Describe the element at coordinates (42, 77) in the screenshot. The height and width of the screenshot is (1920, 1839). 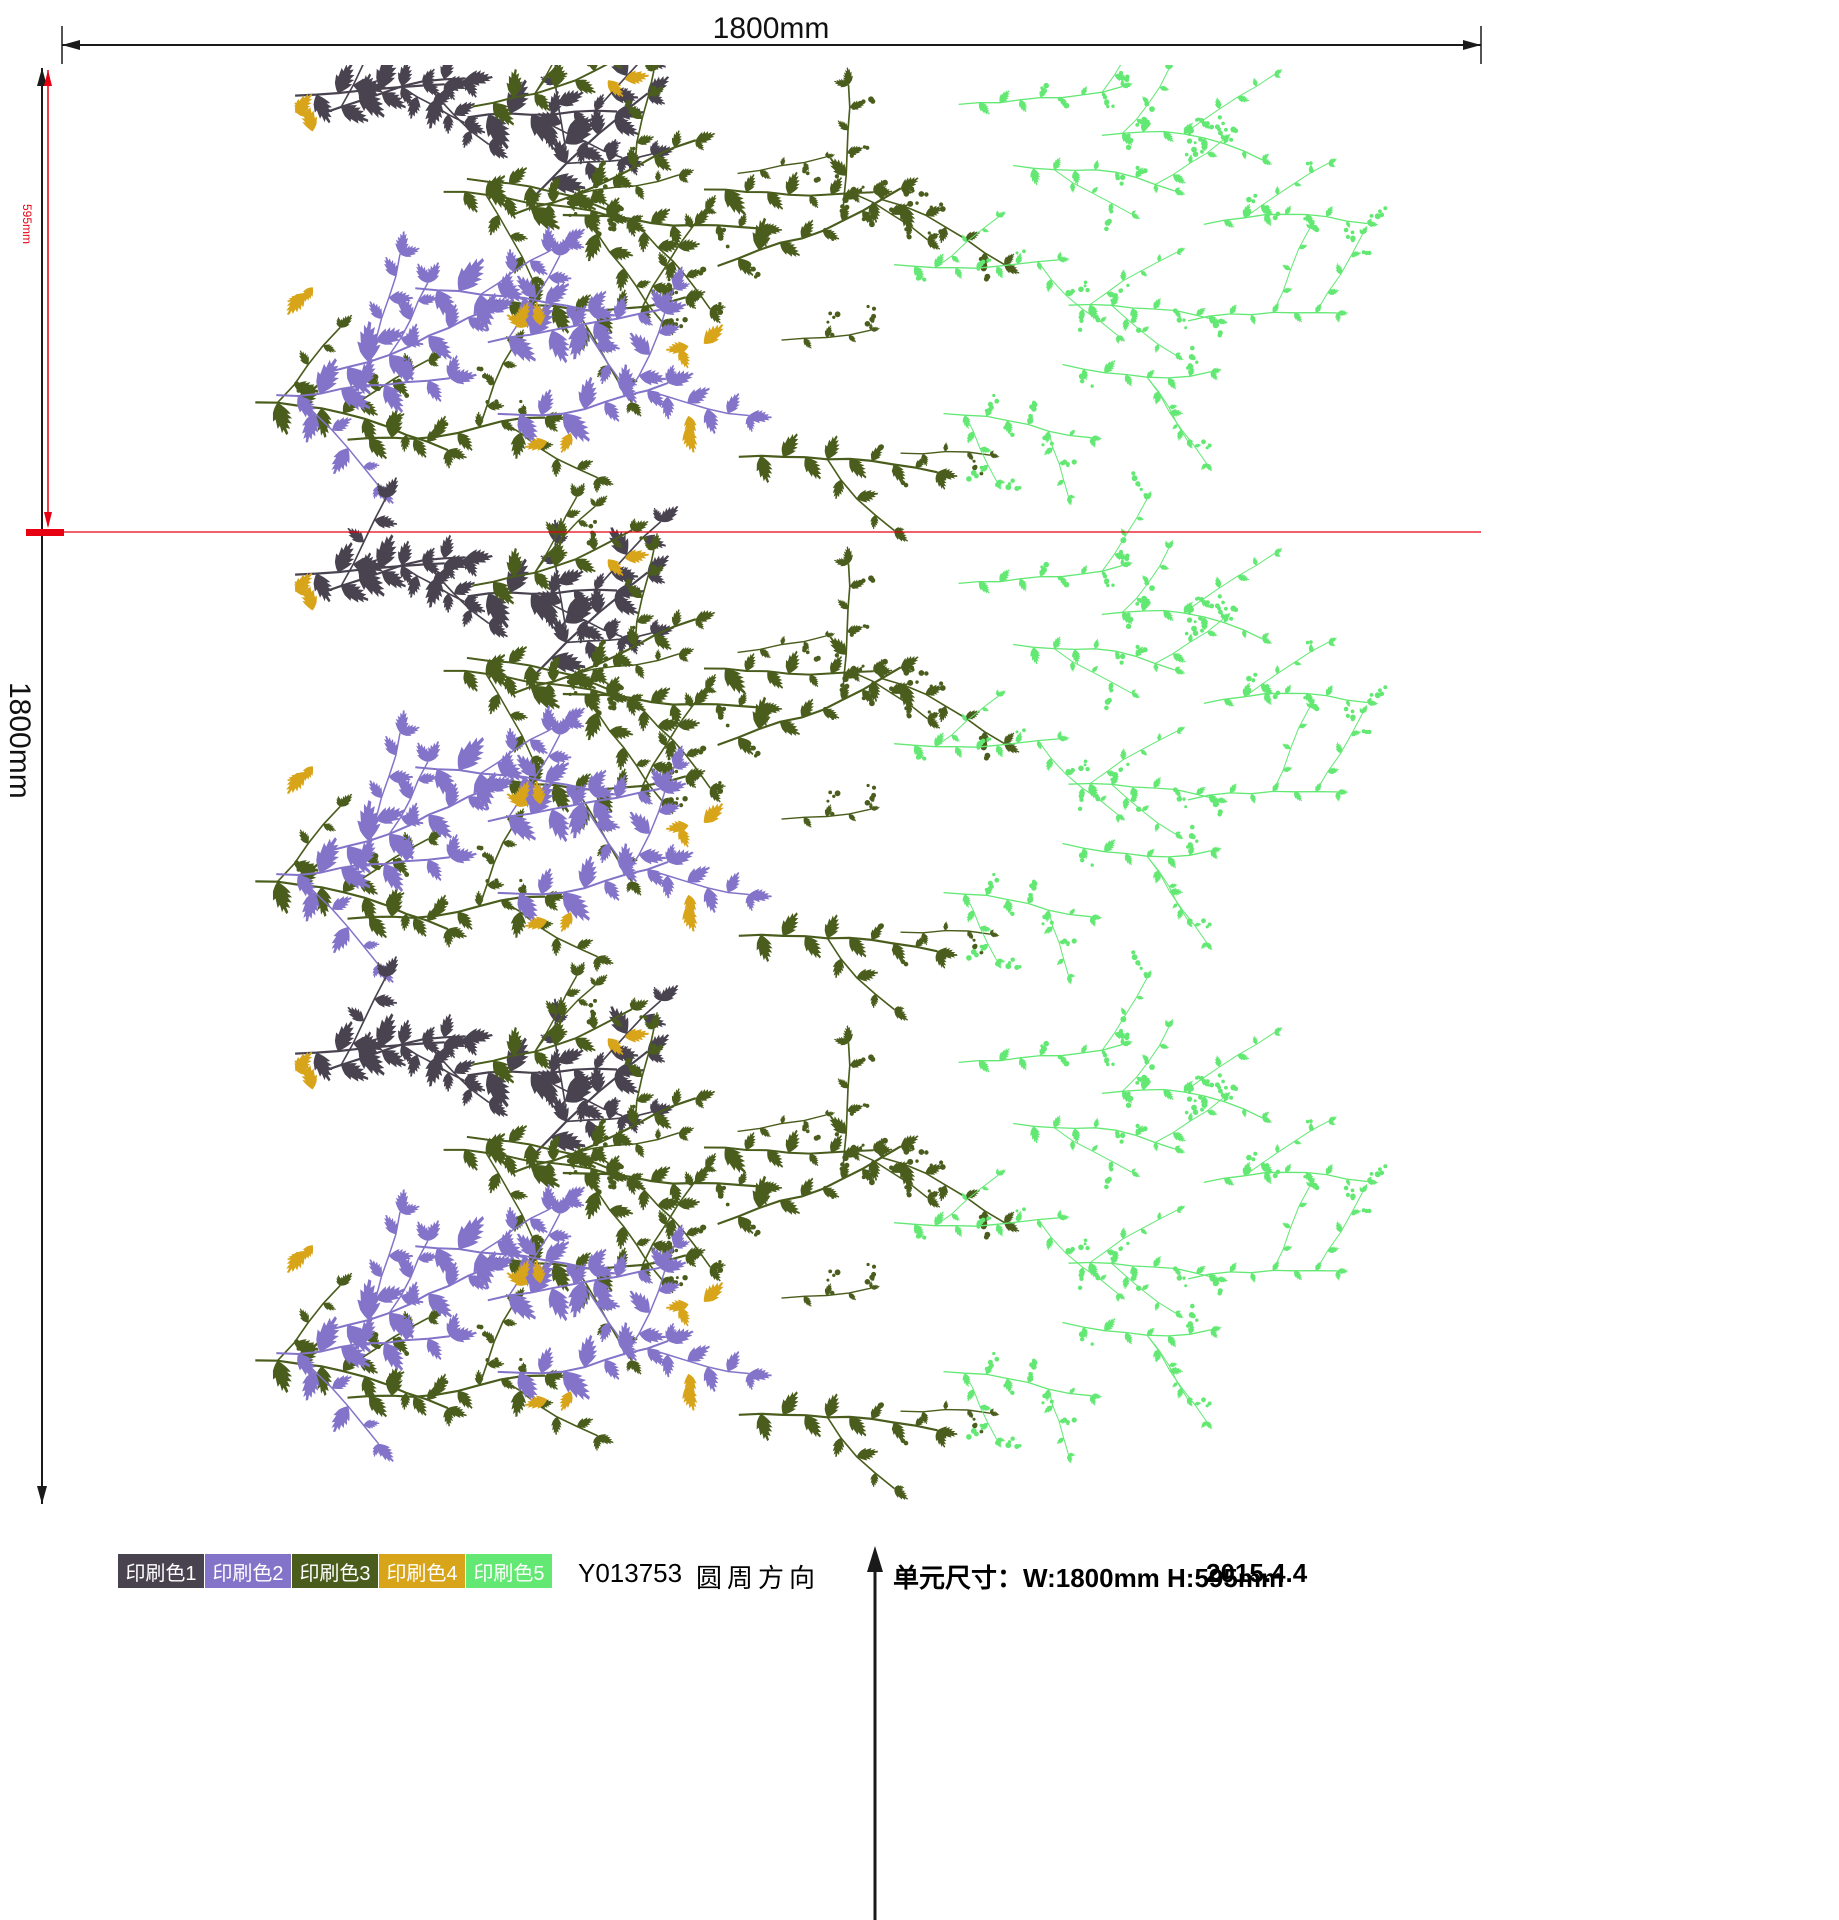
I see `arrowhead-up-icon` at that location.